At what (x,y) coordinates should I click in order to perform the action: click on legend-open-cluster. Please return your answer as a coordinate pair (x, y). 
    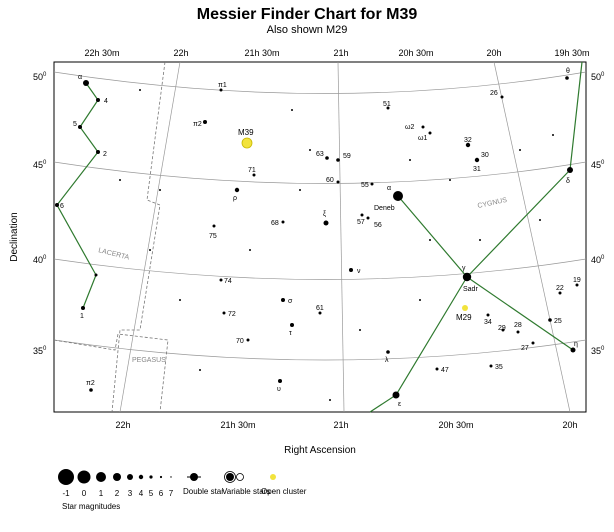
    Looking at the image, I should click on (273, 477).